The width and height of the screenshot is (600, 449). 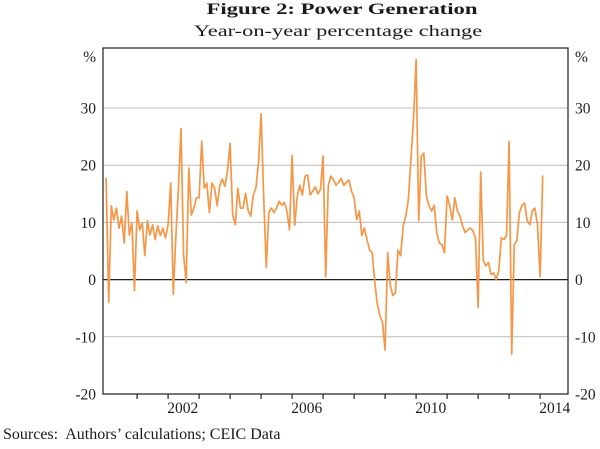 I want to click on y-tick-label-left--10: -10, so click(x=85, y=337).